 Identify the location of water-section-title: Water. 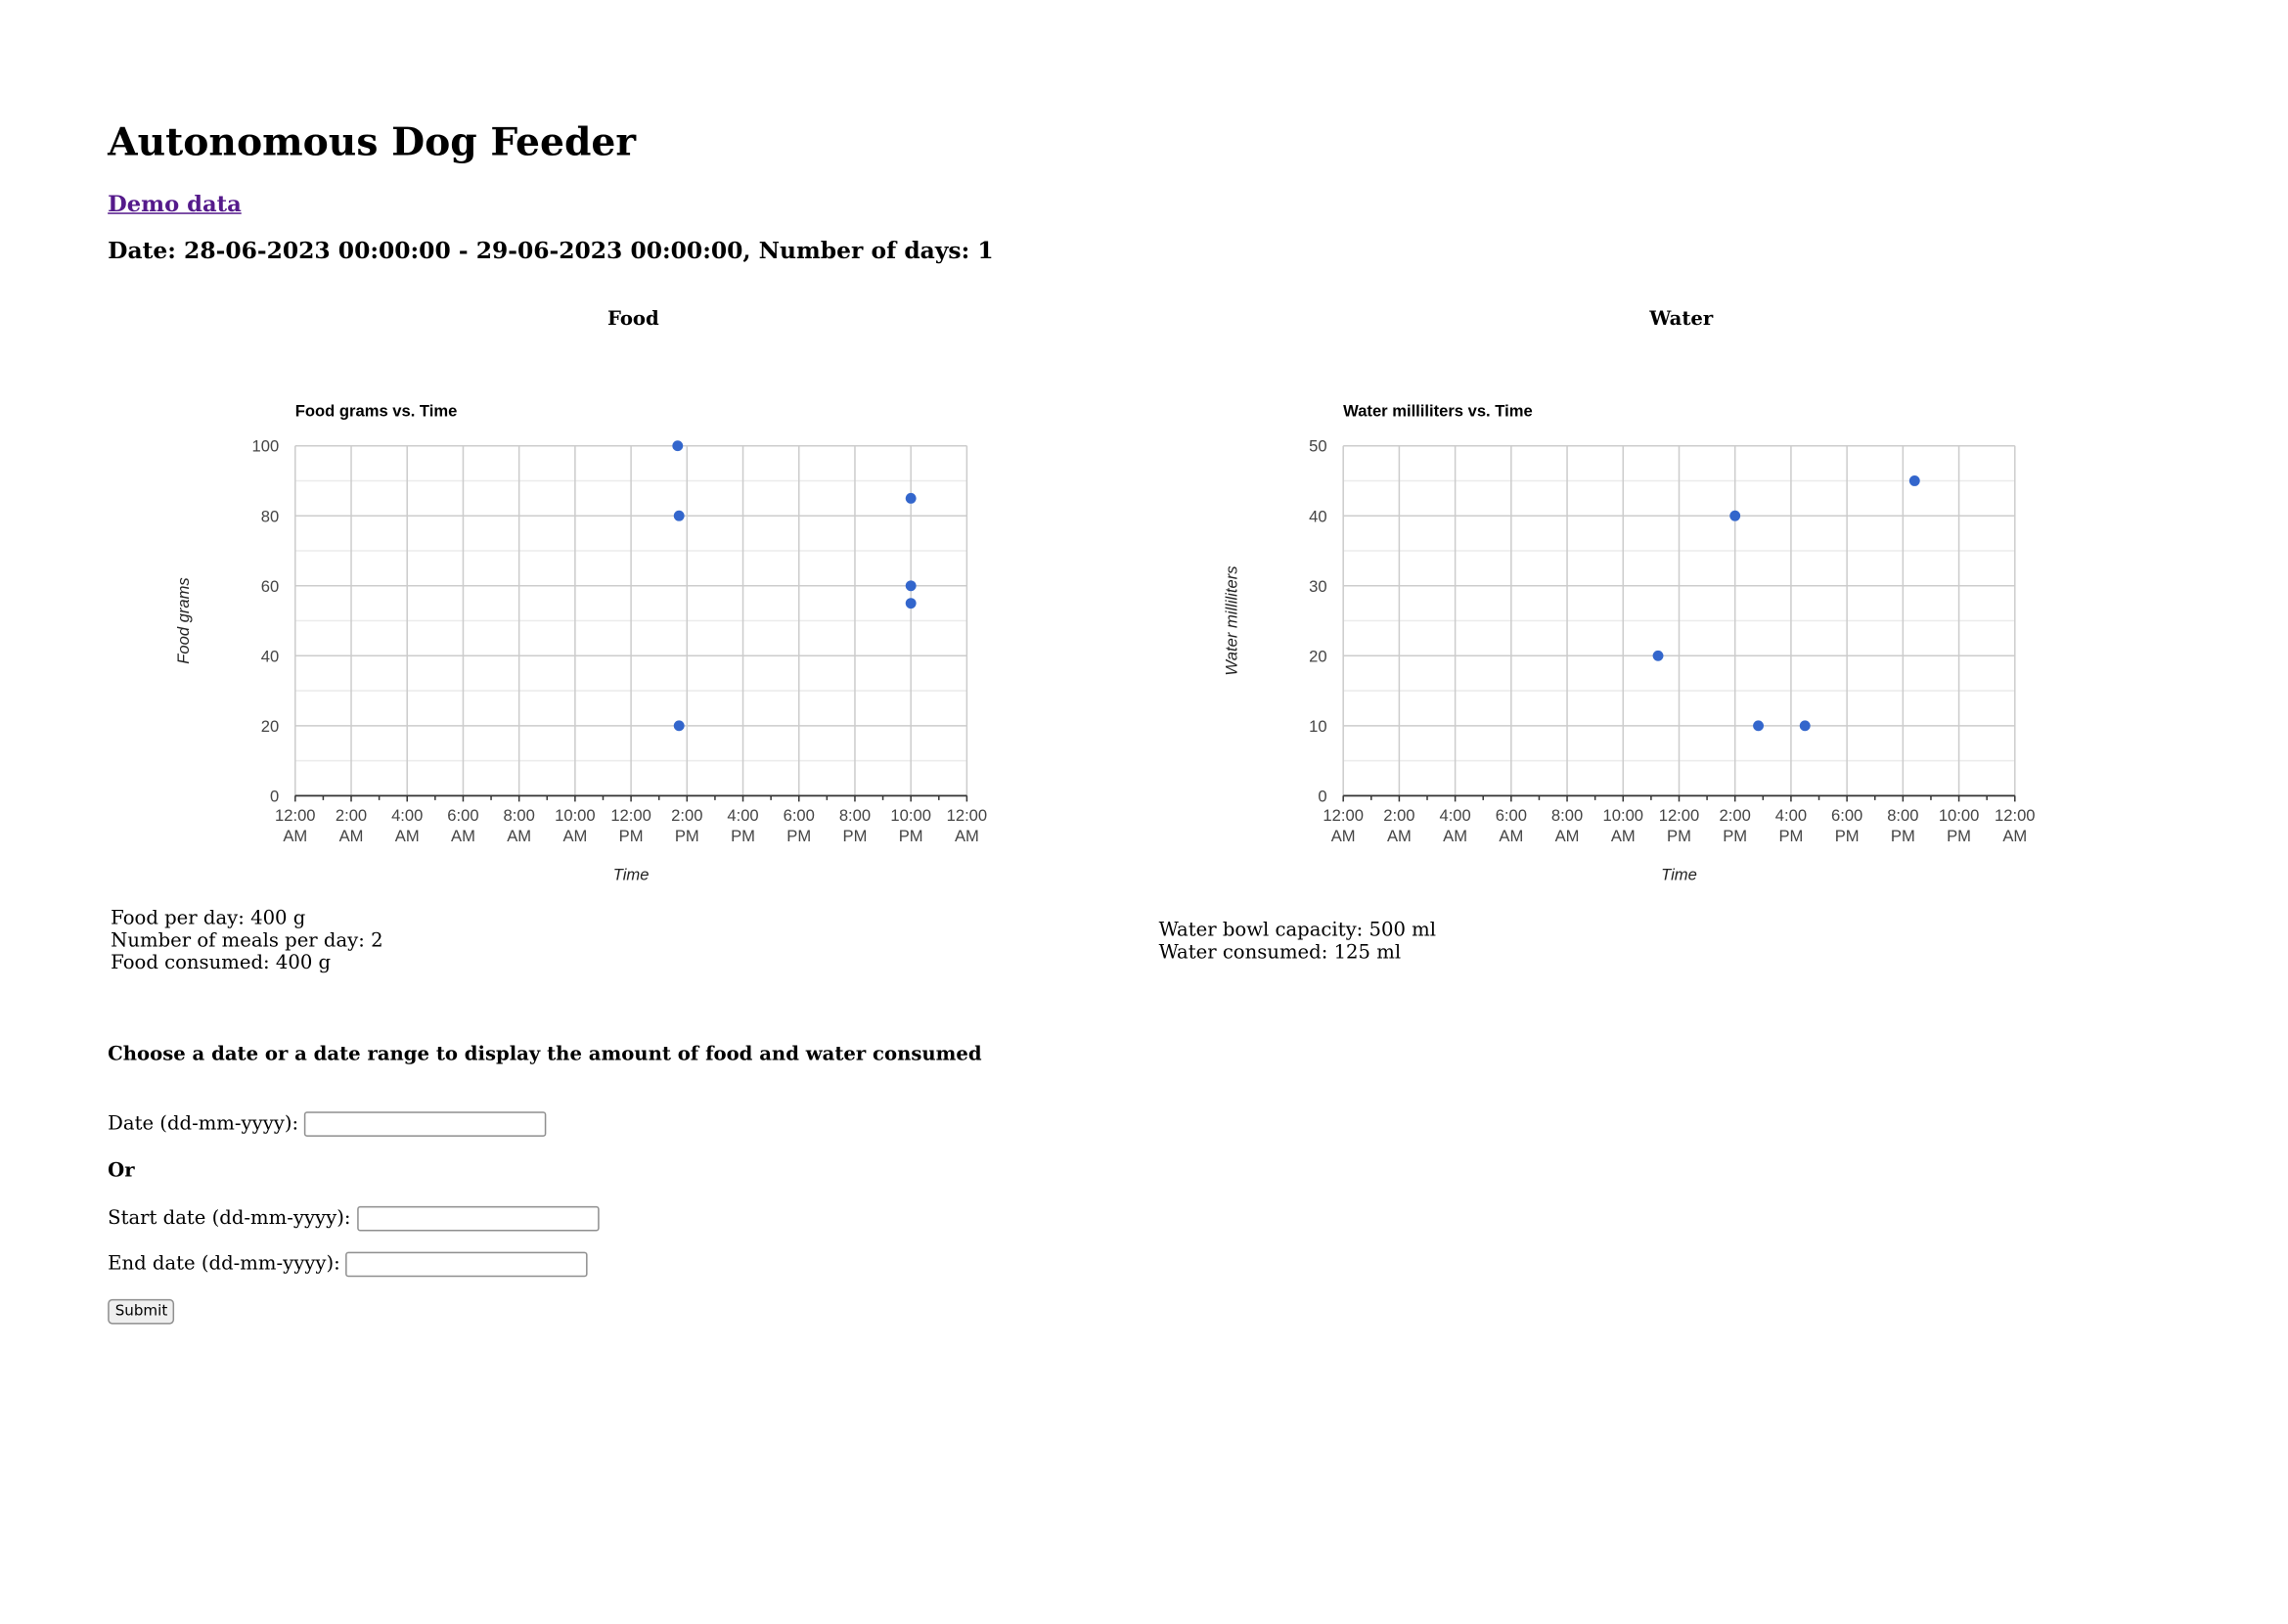
(1681, 320).